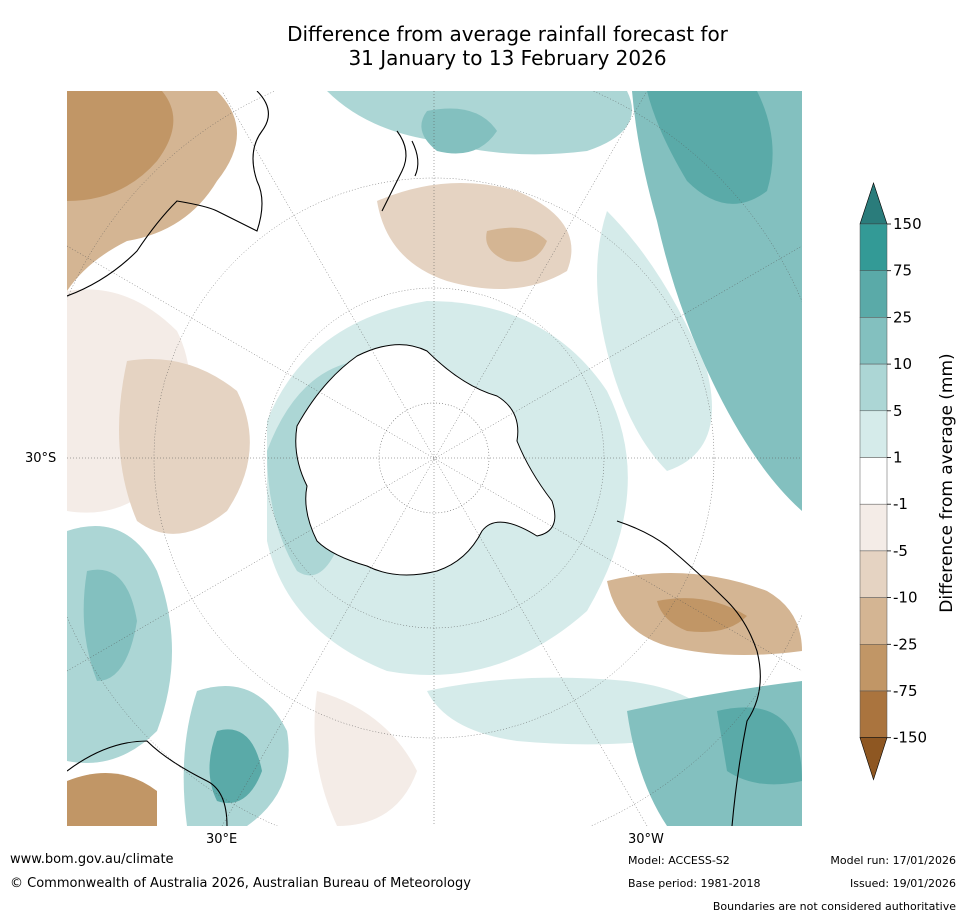 The width and height of the screenshot is (965, 919). I want to click on colorbar: 150 75 25 10 5 1 -1 -5 -10 -25 -75 -150, so click(893, 481).